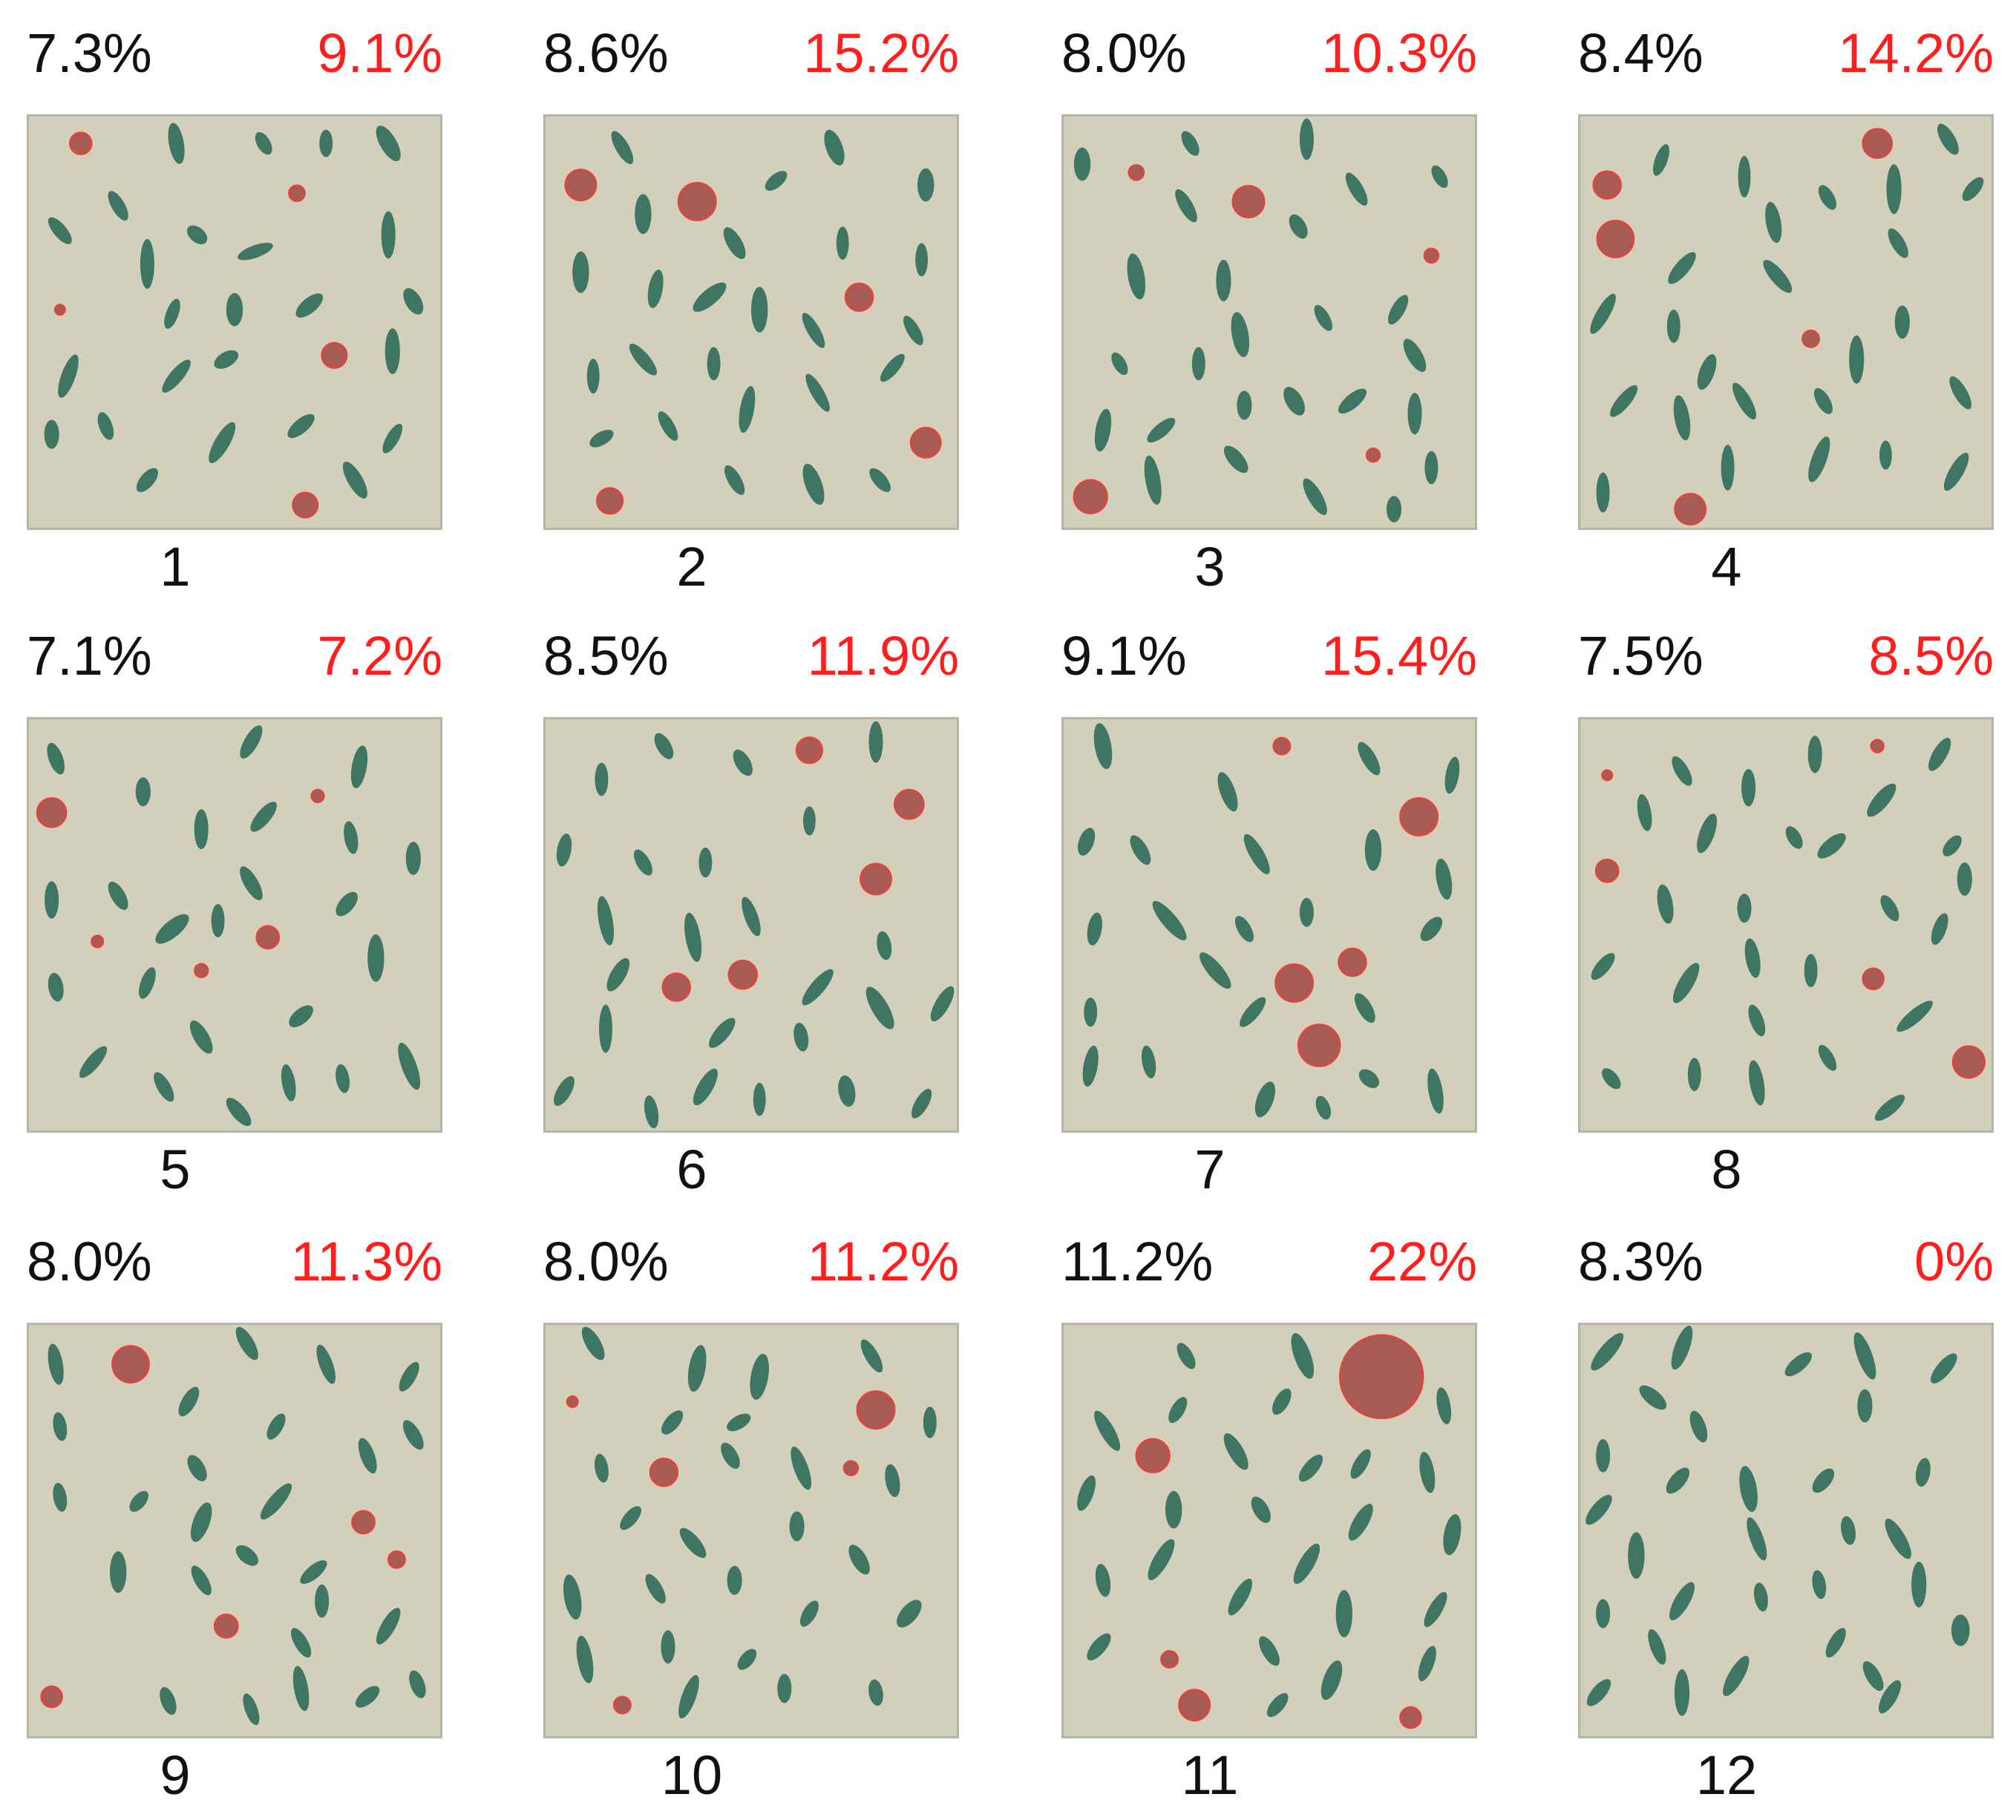 This screenshot has height=1820, width=2016. What do you see at coordinates (1299, 315) in the screenshot?
I see `panel-cell-3: 8.0% 10.3% 3` at bounding box center [1299, 315].